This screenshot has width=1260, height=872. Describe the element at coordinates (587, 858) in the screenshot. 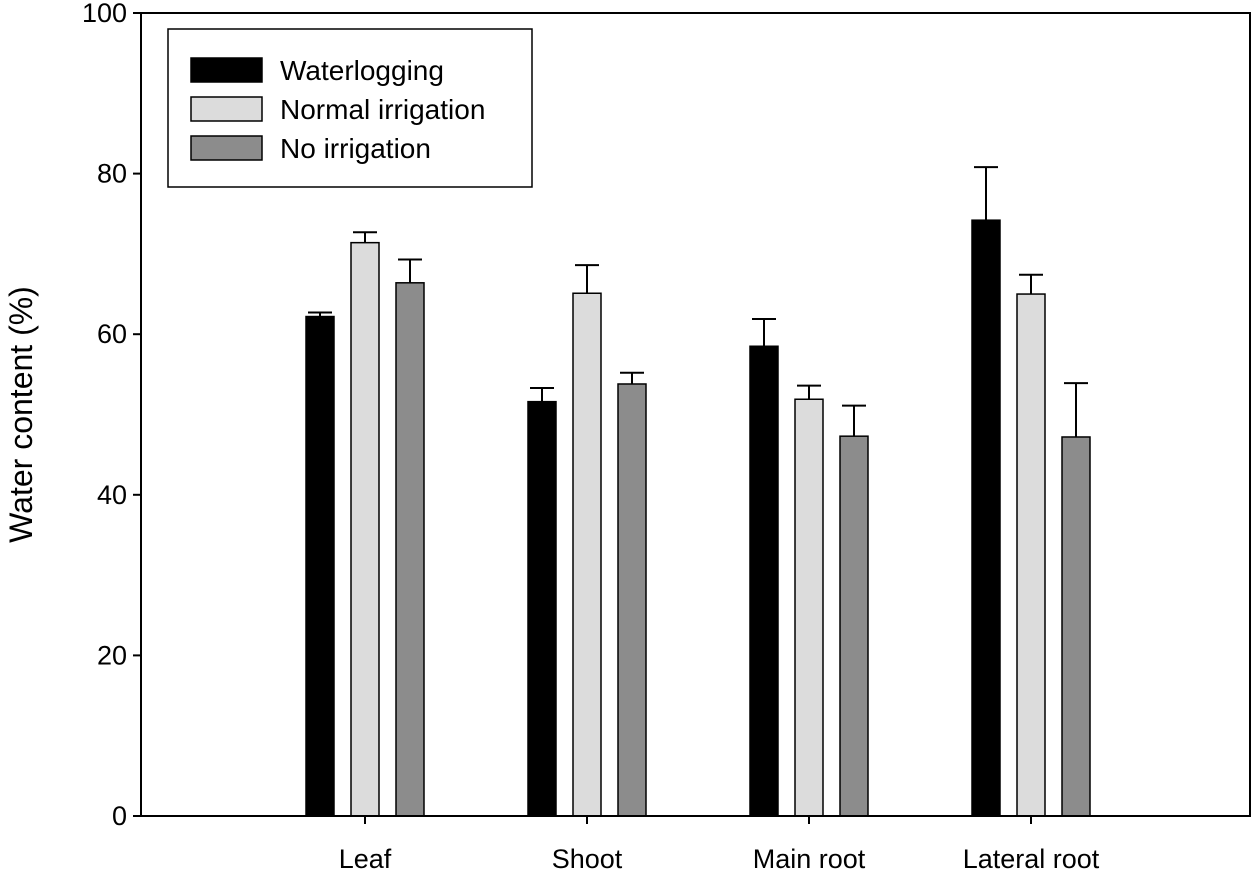

I see `x-tick-label: Shoot` at that location.